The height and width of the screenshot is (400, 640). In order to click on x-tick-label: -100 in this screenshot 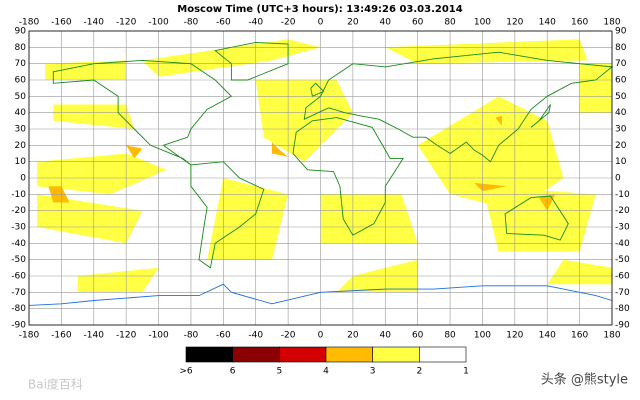, I will do `click(158, 23)`.